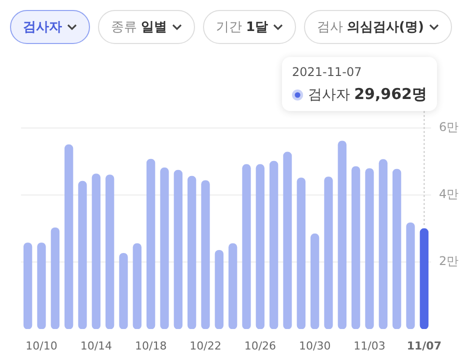  I want to click on y-tick-label: 4만, so click(449, 194).